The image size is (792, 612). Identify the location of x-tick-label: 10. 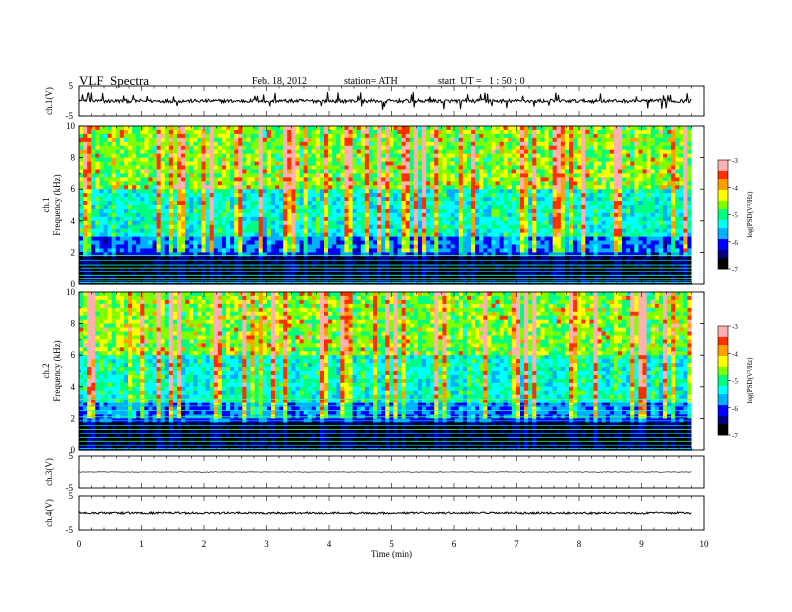
(705, 544).